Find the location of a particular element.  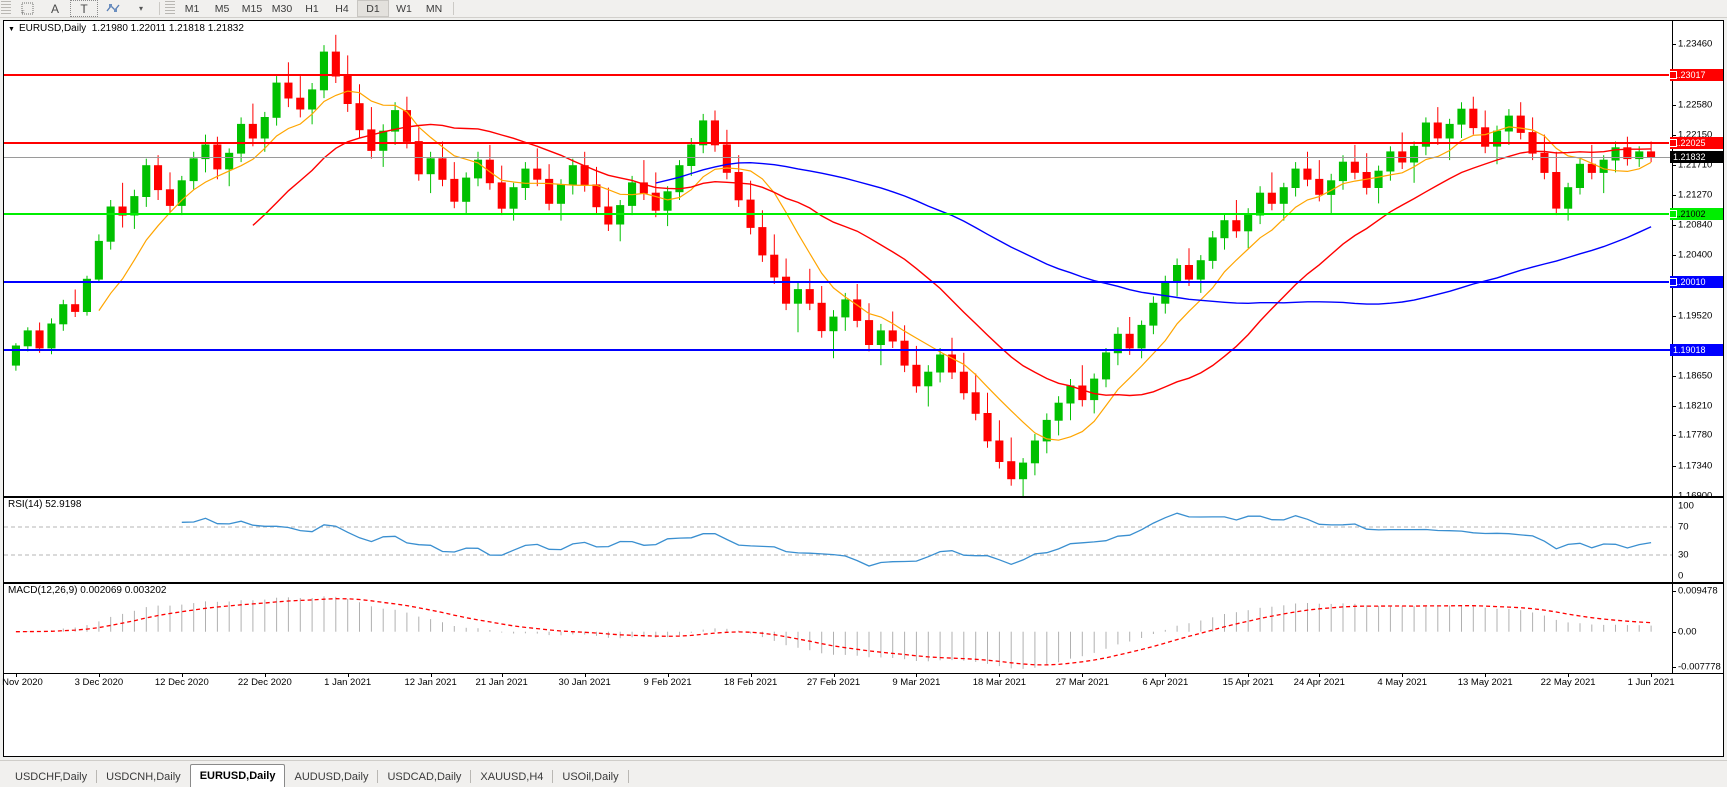

price-tag-last-price: 1.21832 is located at coordinates (1696, 156).